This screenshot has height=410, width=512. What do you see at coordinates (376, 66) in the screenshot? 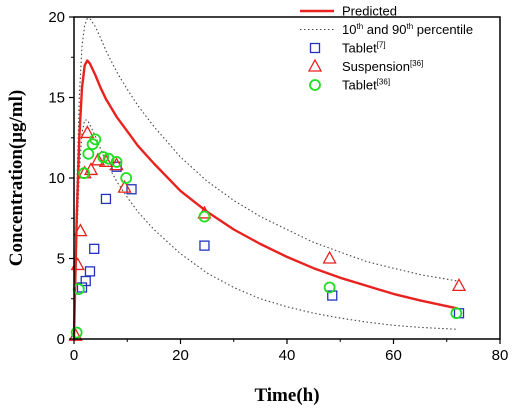
I see `legend-label-part: Suspension` at bounding box center [376, 66].